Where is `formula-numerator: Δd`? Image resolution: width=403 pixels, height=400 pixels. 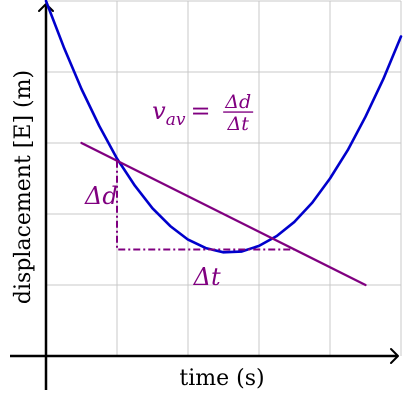 formula-numerator: Δd is located at coordinates (237, 102).